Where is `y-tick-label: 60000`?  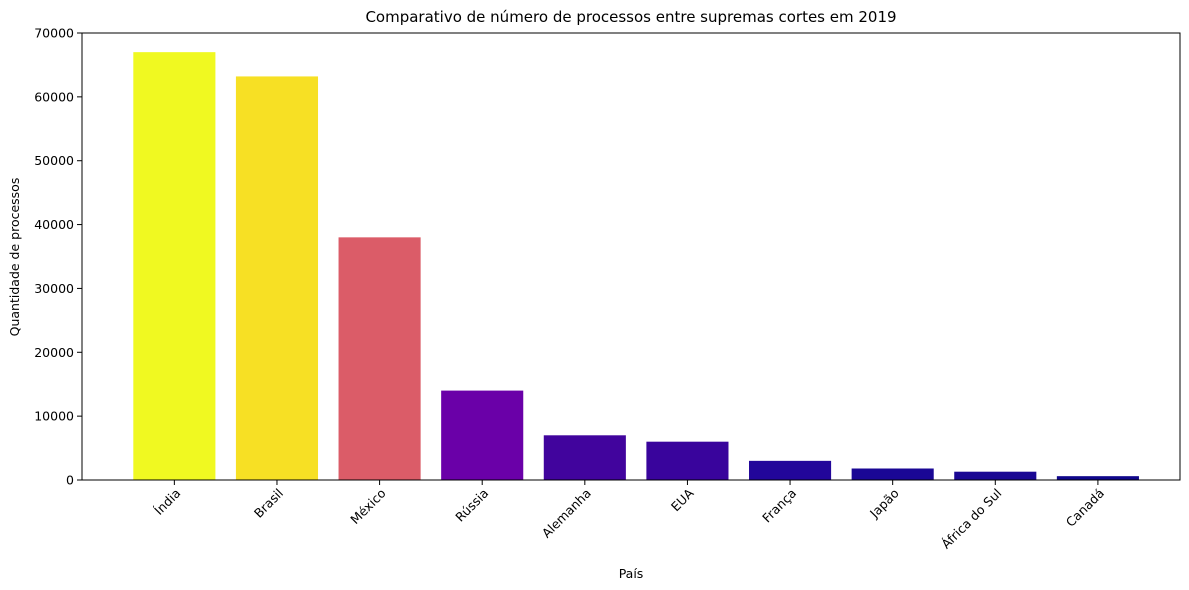 y-tick-label: 60000 is located at coordinates (54, 96).